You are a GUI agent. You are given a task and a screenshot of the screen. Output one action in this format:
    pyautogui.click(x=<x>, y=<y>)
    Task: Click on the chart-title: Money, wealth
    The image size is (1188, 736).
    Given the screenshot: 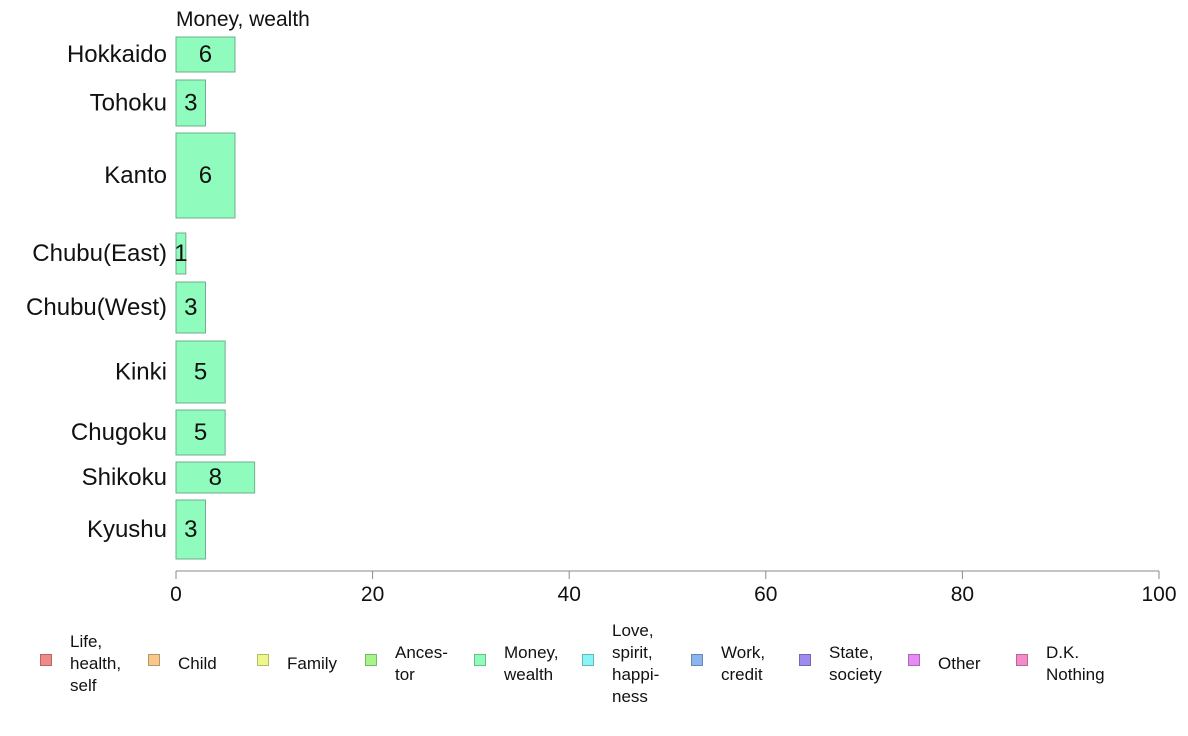 What is the action you would take?
    pyautogui.click(x=243, y=19)
    